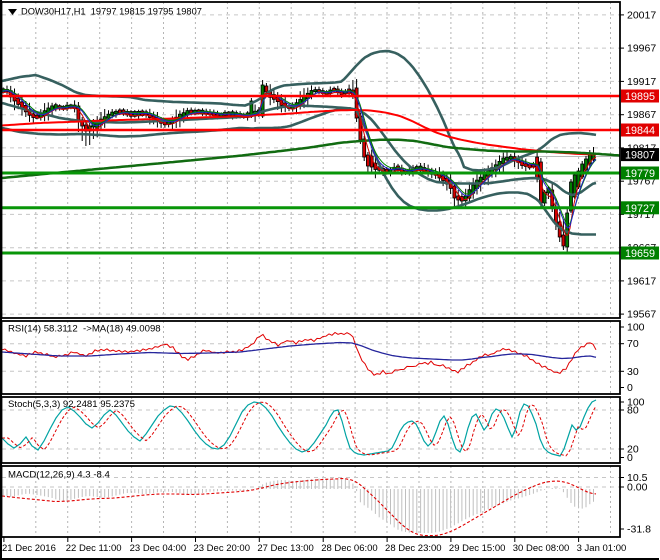 The width and height of the screenshot is (660, 560). What do you see at coordinates (641, 49) in the screenshot?
I see `svg-text: 19967` at bounding box center [641, 49].